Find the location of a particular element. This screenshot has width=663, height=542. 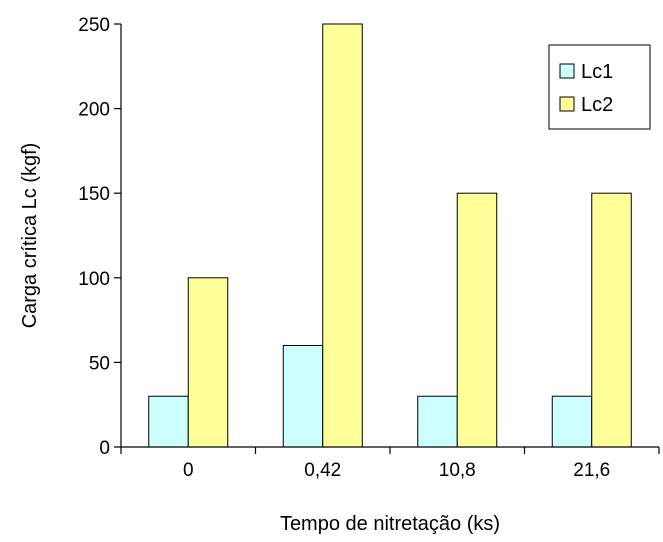

x-tick-label: 0 is located at coordinates (188, 470).